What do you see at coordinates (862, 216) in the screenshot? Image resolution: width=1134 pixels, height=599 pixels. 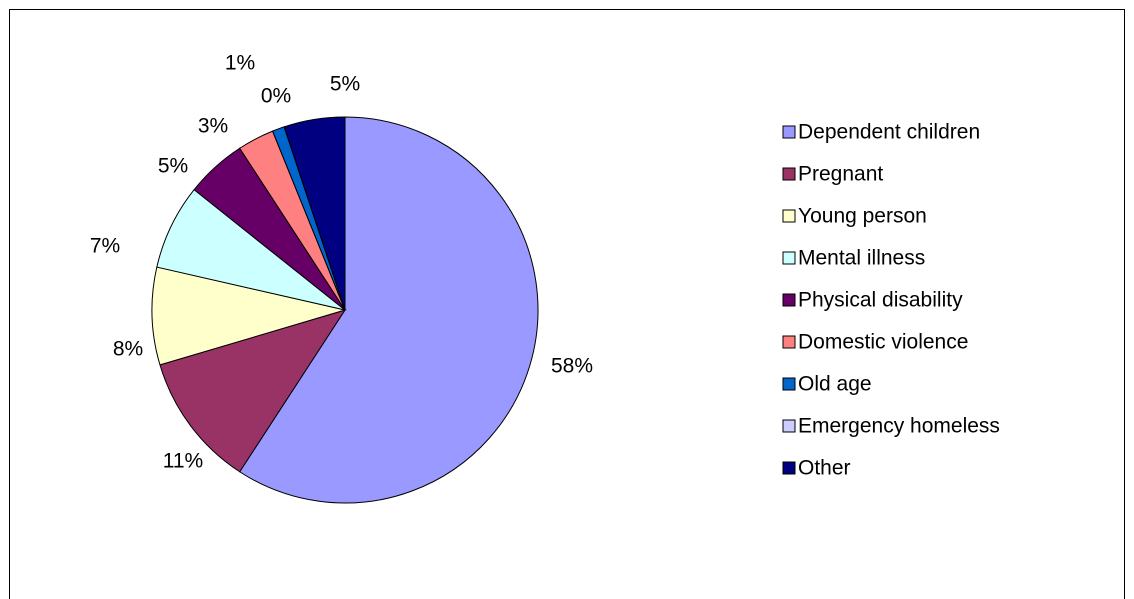 I see `legend-label: Young person` at bounding box center [862, 216].